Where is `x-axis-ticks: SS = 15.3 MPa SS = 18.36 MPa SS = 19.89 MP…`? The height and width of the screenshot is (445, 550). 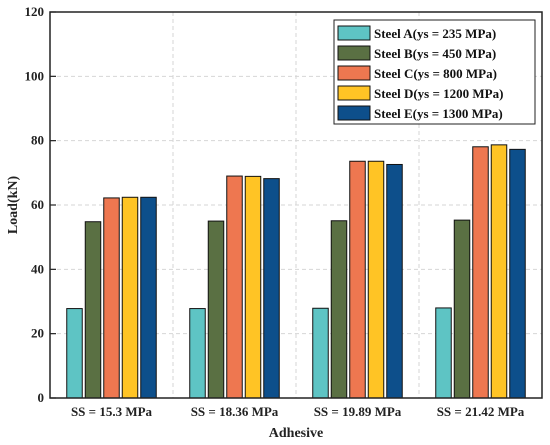
x-axis-ticks: SS = 15.3 MPa SS = 18.36 MPa SS = 19.89 MP… is located at coordinates (298, 411).